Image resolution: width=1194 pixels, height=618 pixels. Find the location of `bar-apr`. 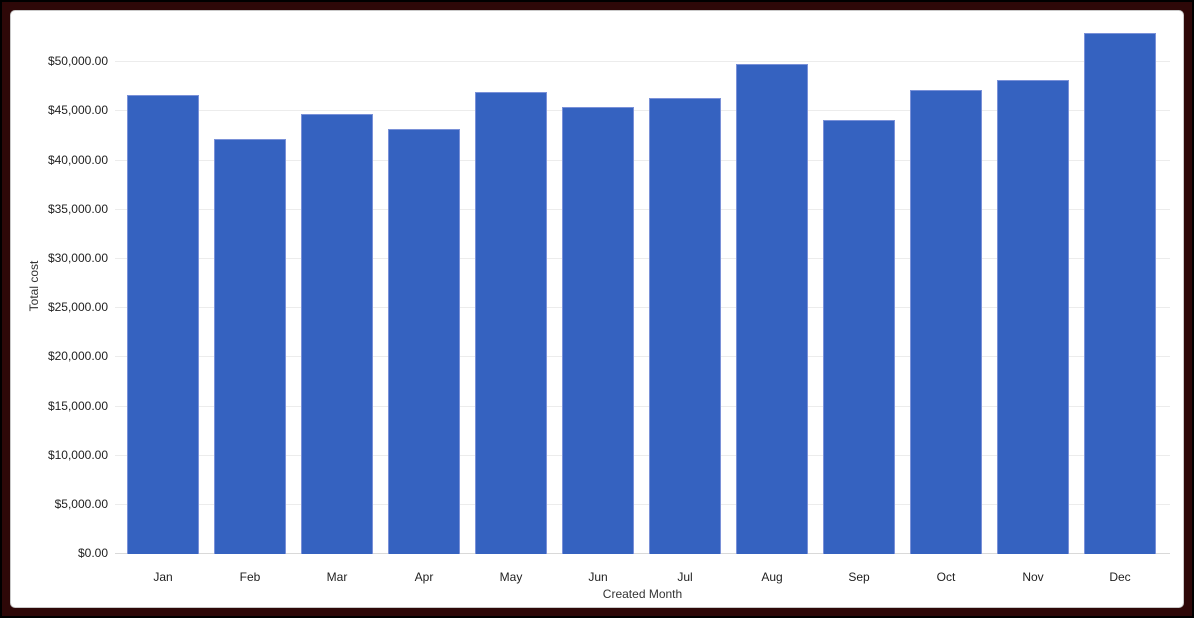

bar-apr is located at coordinates (424, 341).